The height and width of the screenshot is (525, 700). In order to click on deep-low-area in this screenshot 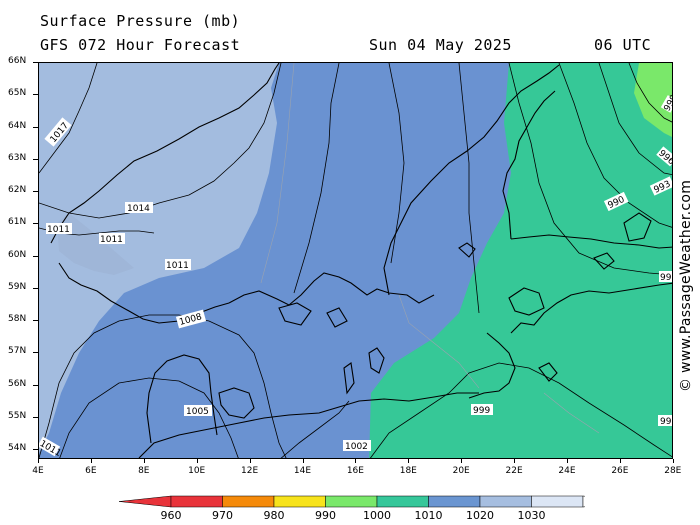, I will do `click(653, 100)`.